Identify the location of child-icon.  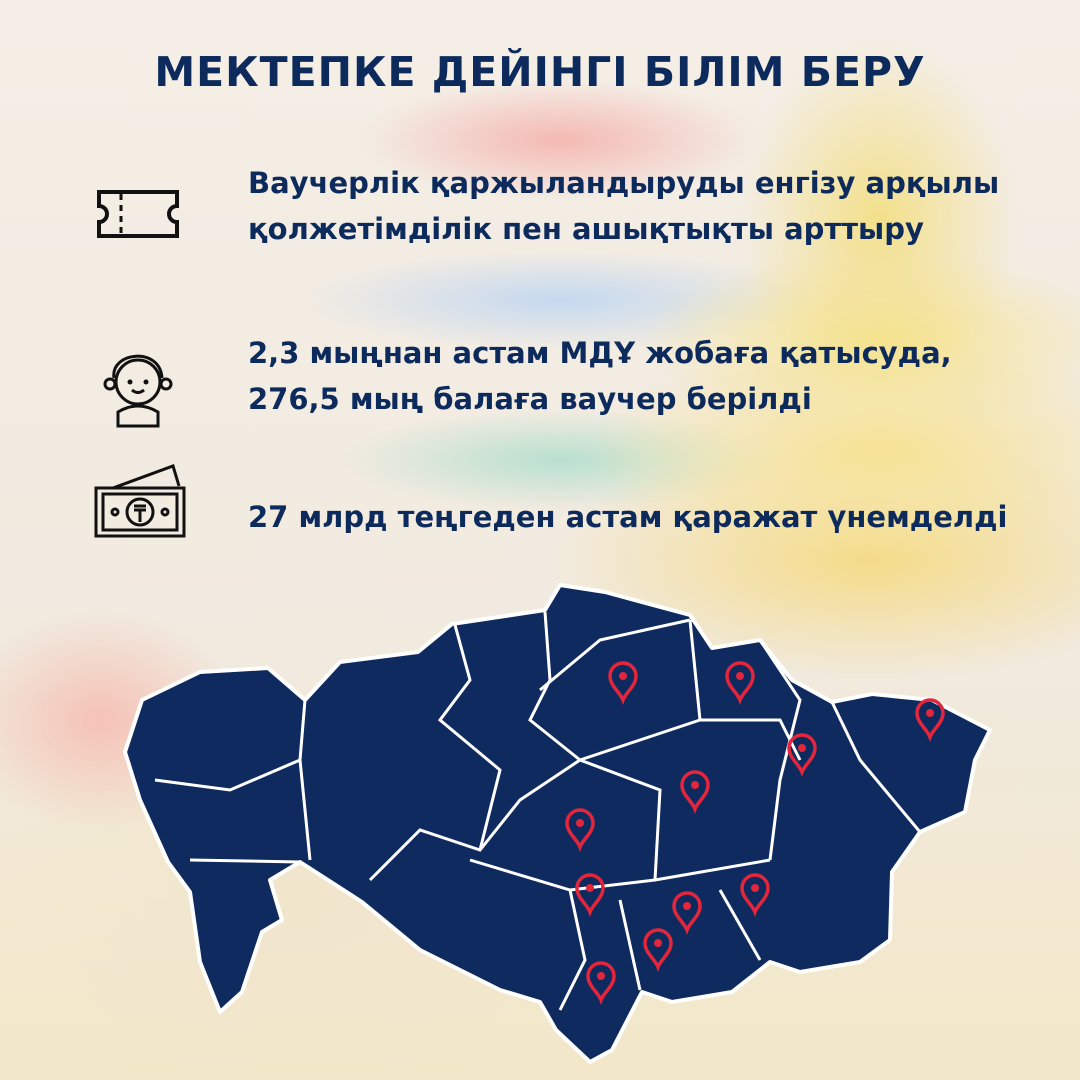
(138, 391).